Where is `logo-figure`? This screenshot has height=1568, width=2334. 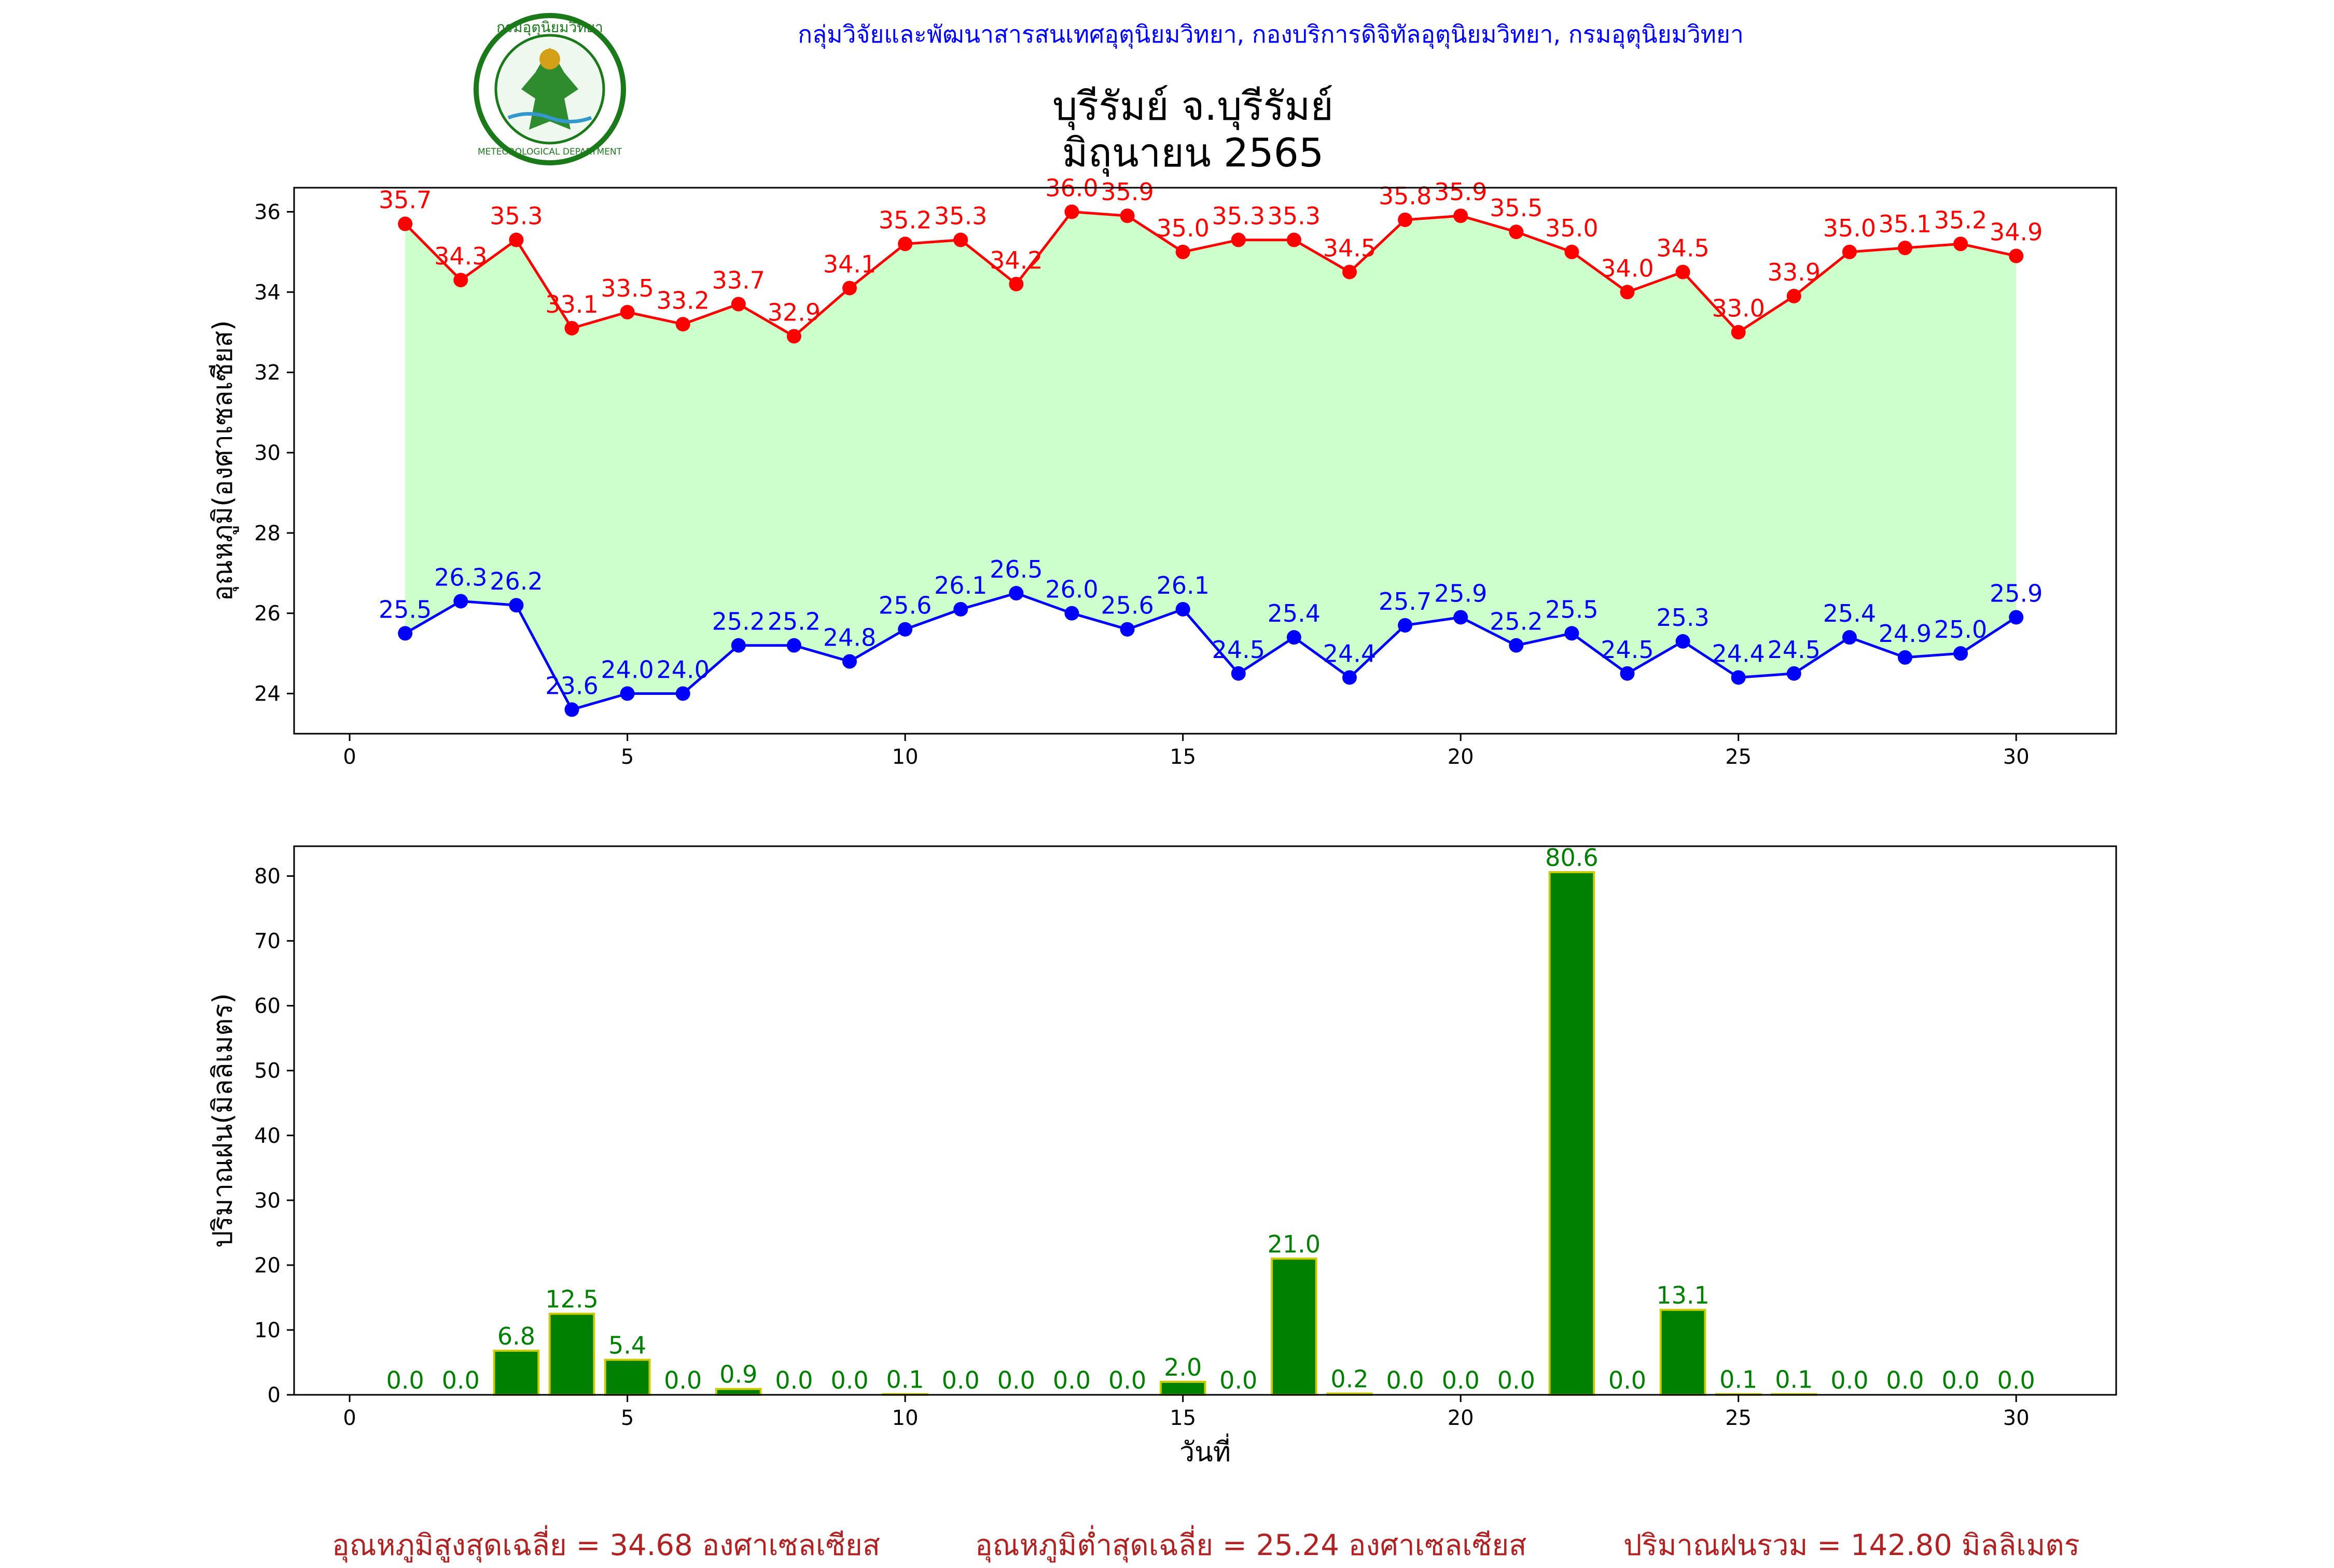
logo-figure is located at coordinates (549, 89).